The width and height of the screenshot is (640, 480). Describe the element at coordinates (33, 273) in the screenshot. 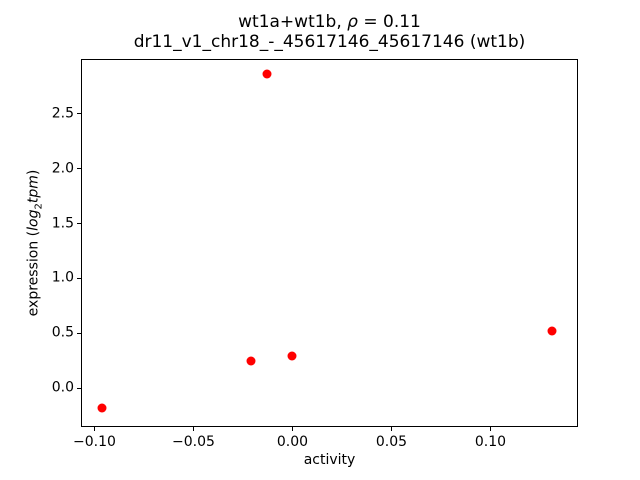

I see `y-axis-label-text: expression (` at that location.